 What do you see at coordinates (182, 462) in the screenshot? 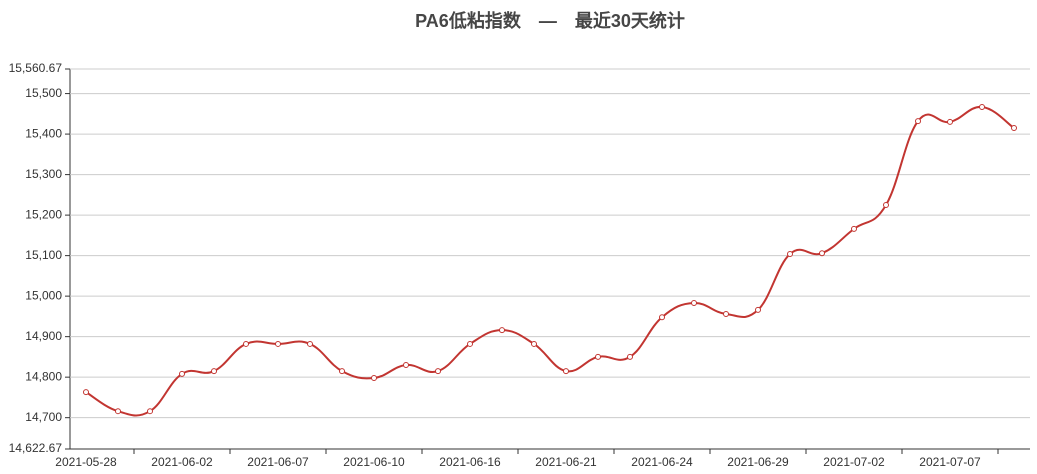
I see `x-tick-label: 2021-06-02` at bounding box center [182, 462].